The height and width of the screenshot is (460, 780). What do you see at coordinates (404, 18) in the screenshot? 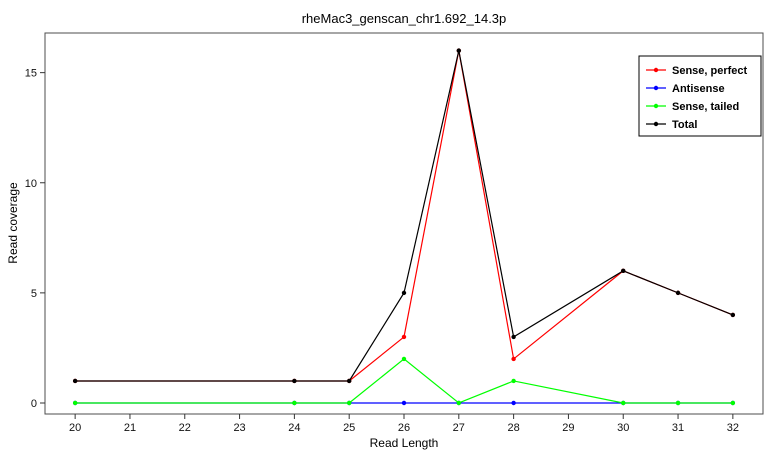
I see `chart-title: rheMac3_genscan_chr1.692_14.3p` at bounding box center [404, 18].